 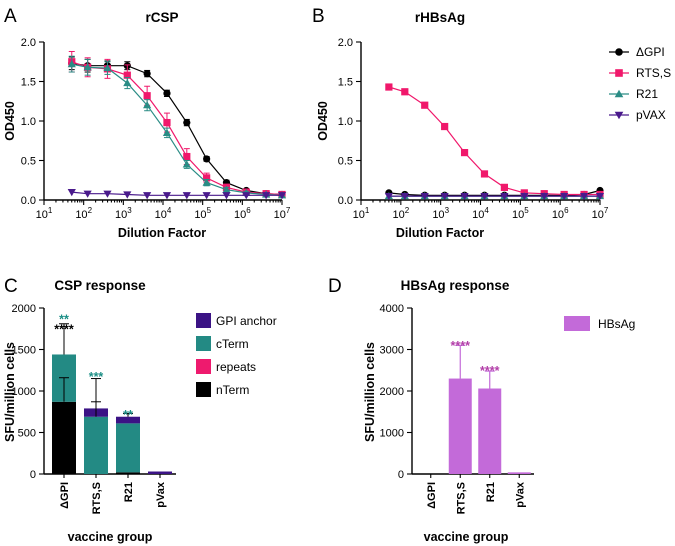 What do you see at coordinates (361, 213) in the screenshot?
I see `x-tick-label-b: 10¹` at bounding box center [361, 213].